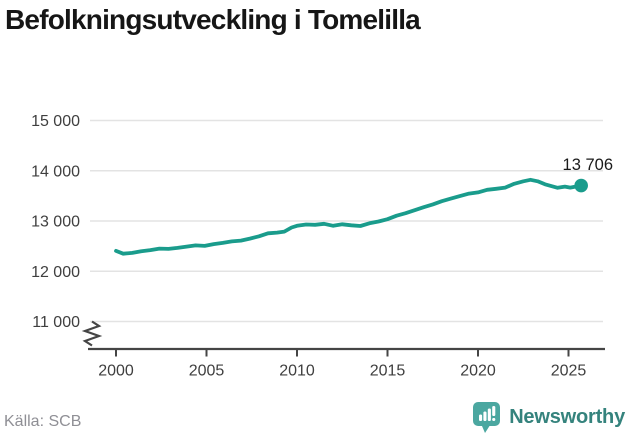  I want to click on newsworthy-logo-text: Newsworthy, so click(567, 417).